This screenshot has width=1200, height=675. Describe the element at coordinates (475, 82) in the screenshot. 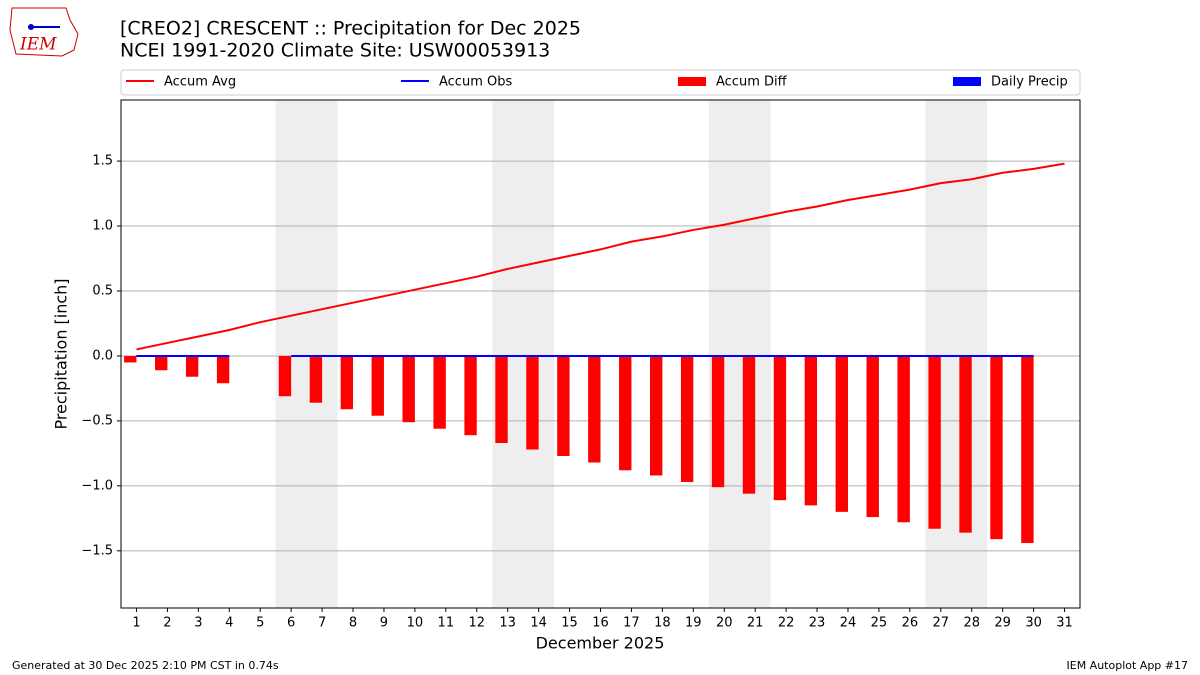

I see `legend-label: Accum Obs` at that location.